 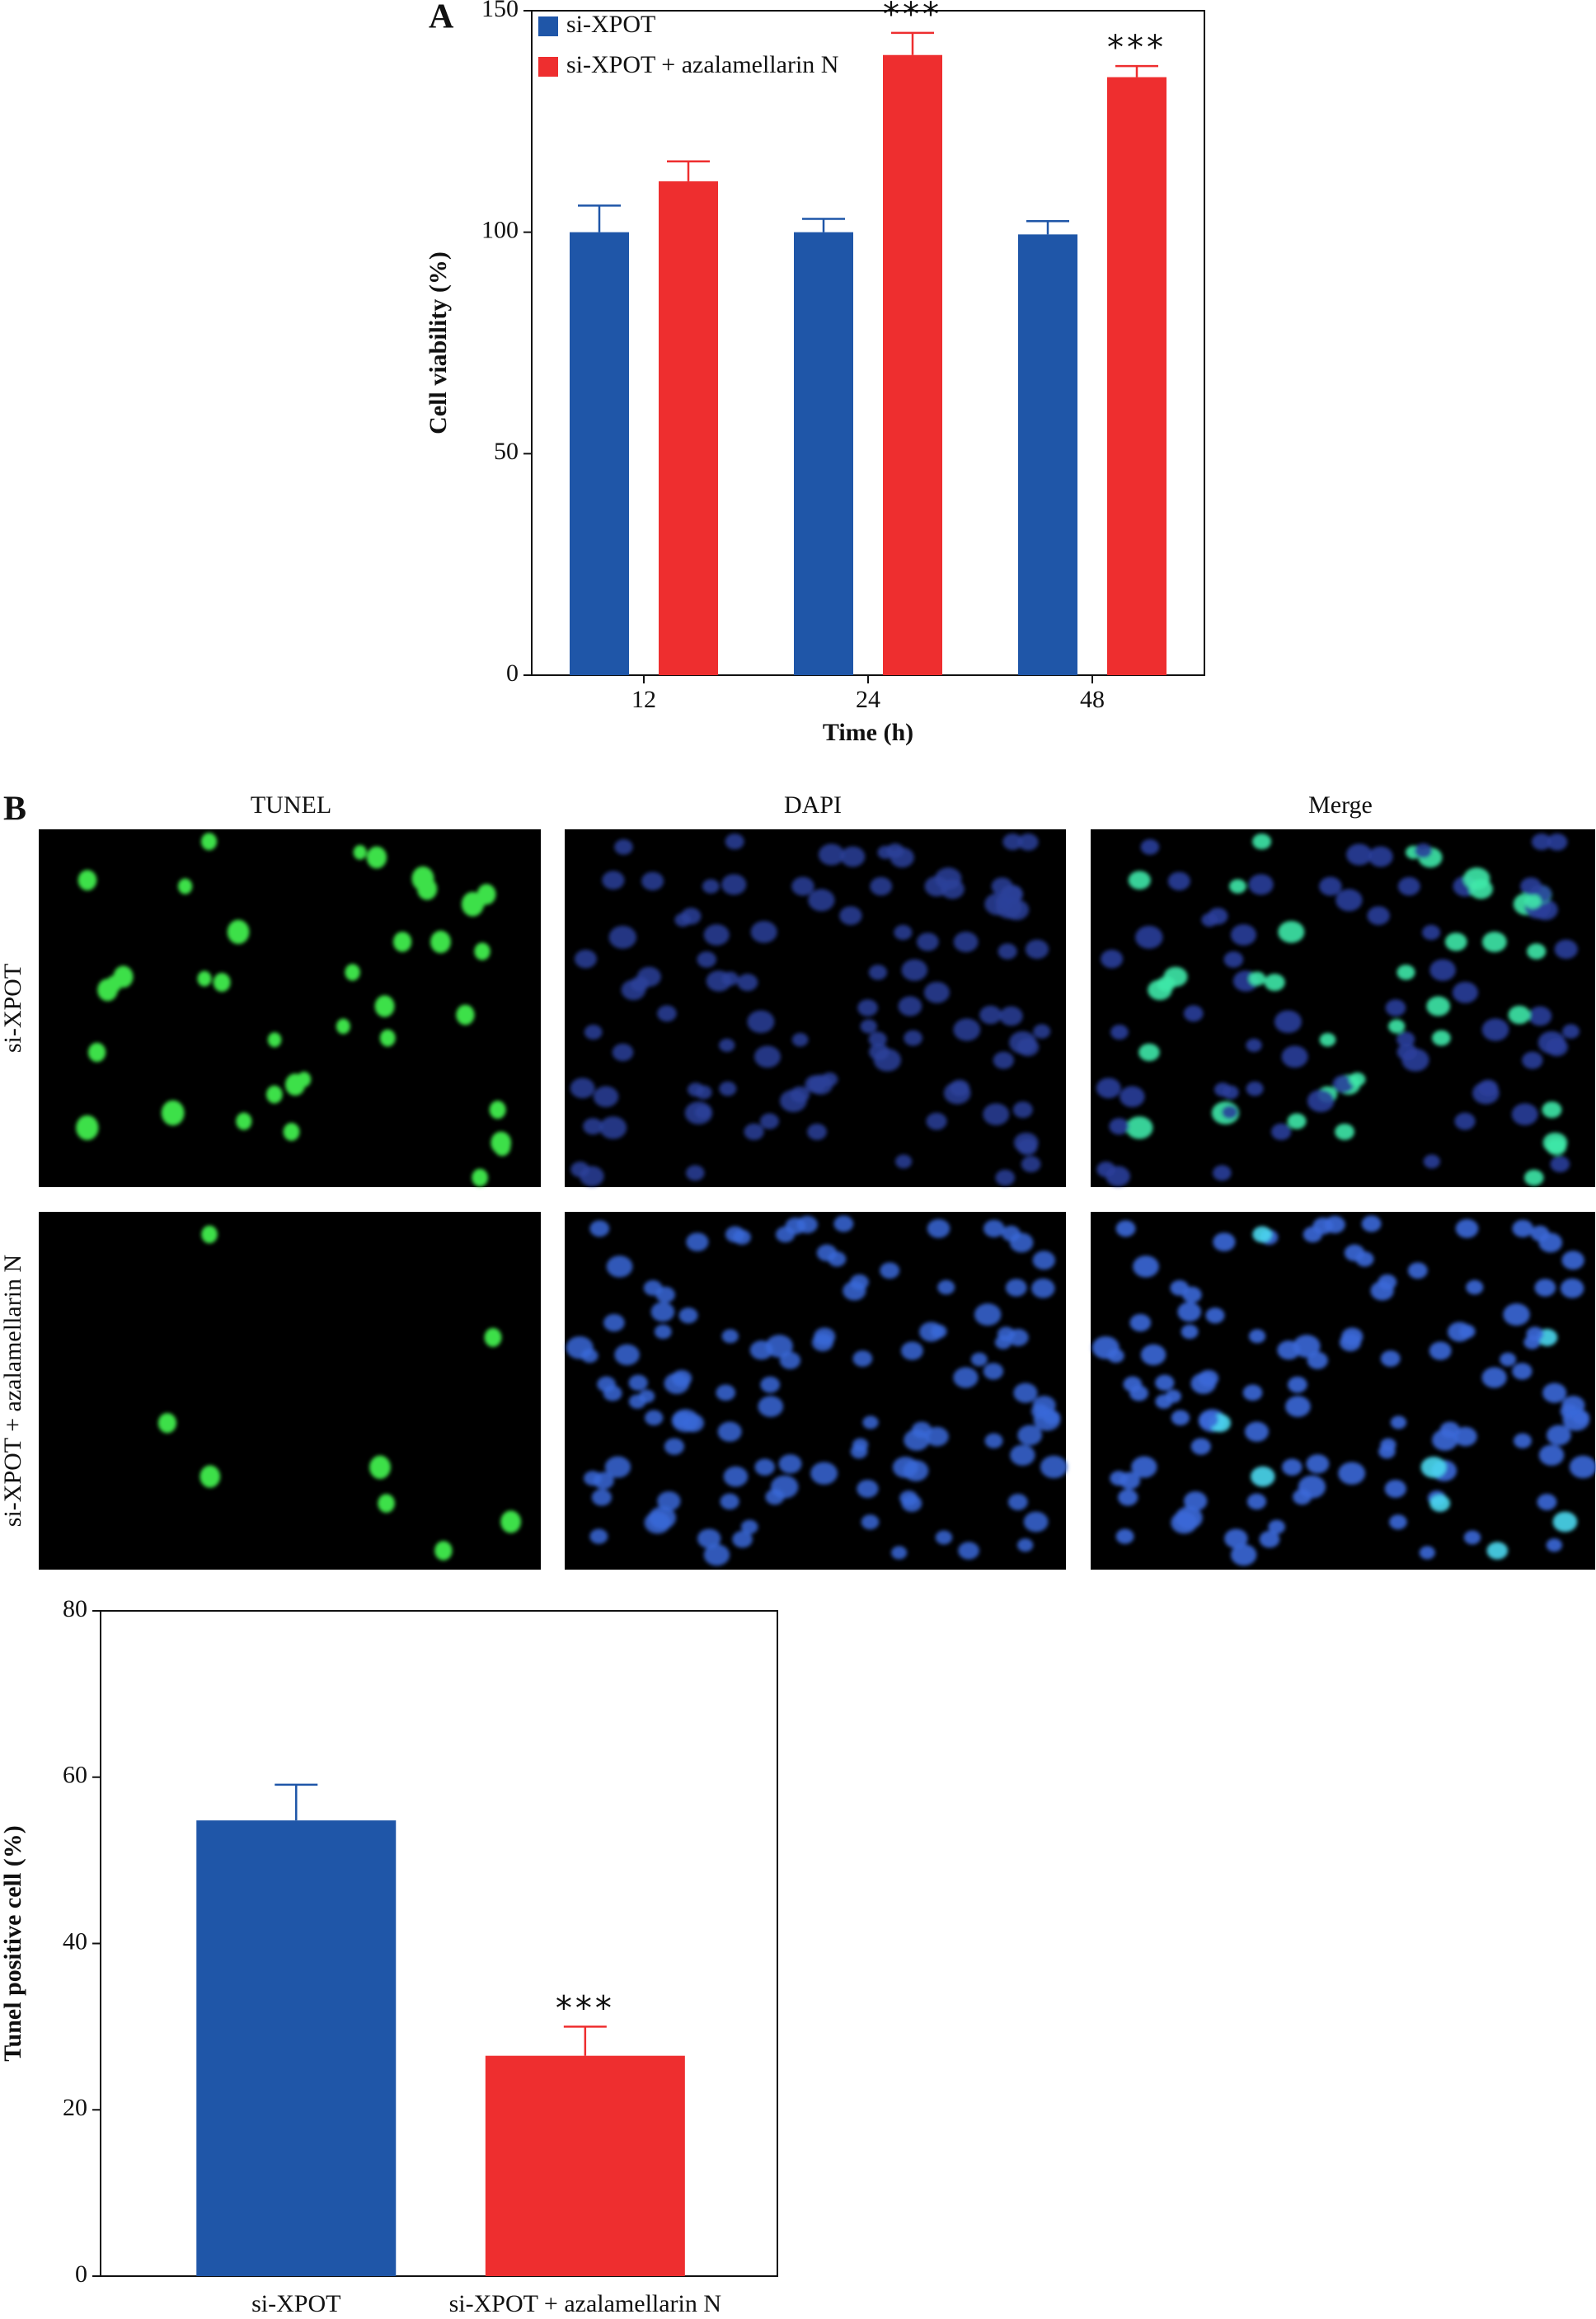 What do you see at coordinates (500, 11) in the screenshot?
I see `y-tick-label: 150` at bounding box center [500, 11].